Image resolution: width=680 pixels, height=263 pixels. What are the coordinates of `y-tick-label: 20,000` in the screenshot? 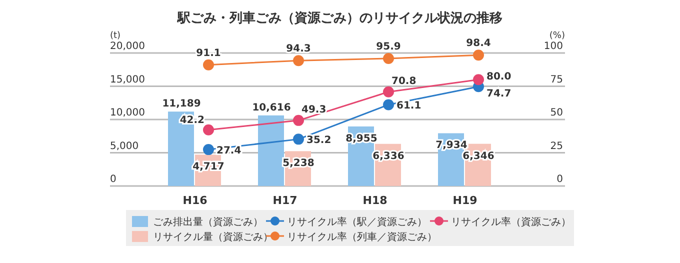 It's located at (127, 46).